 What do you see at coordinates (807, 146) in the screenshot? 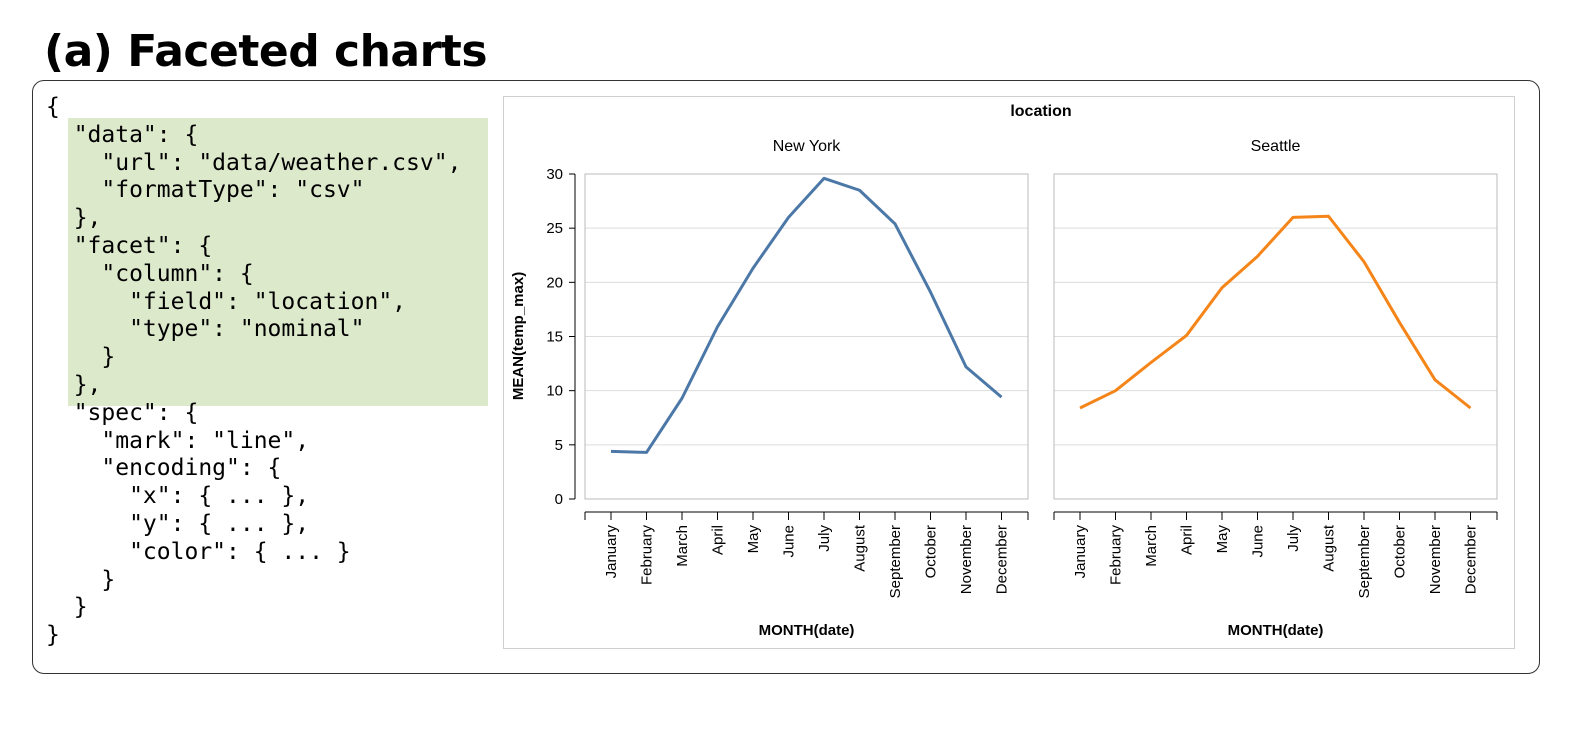
I see `facet-title: New York` at bounding box center [807, 146].